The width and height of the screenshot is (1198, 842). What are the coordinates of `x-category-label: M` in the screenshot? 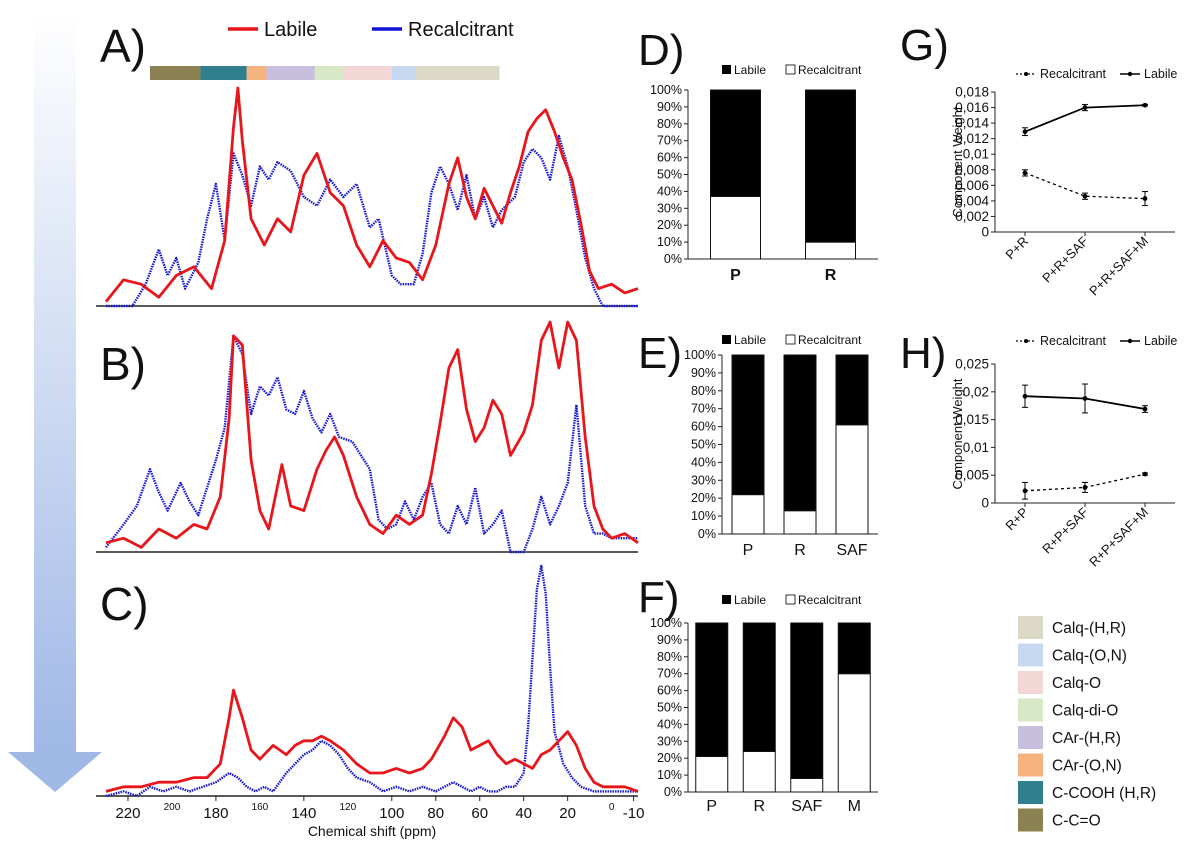 It's located at (854, 806).